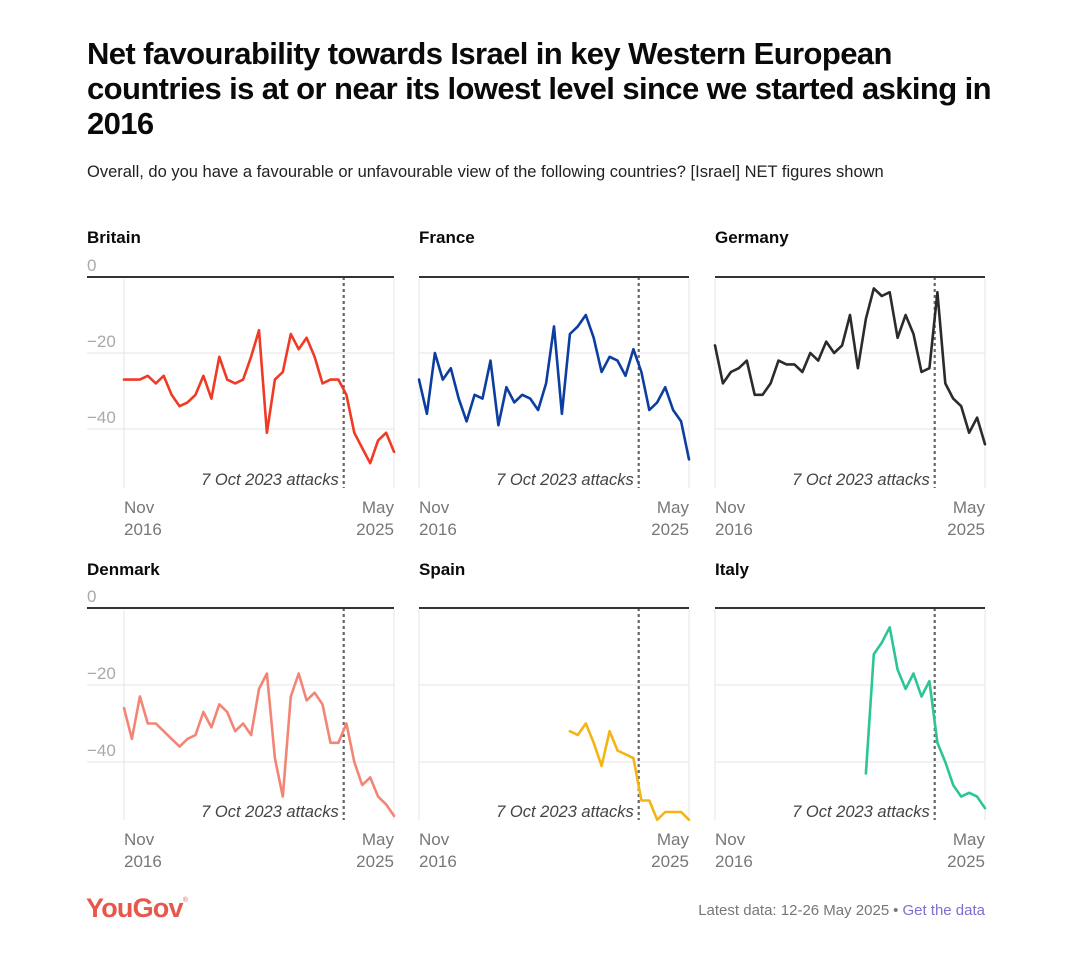 The height and width of the screenshot is (969, 1087). Describe the element at coordinates (114, 237) in the screenshot. I see `panel-title-britain: Britain` at that location.